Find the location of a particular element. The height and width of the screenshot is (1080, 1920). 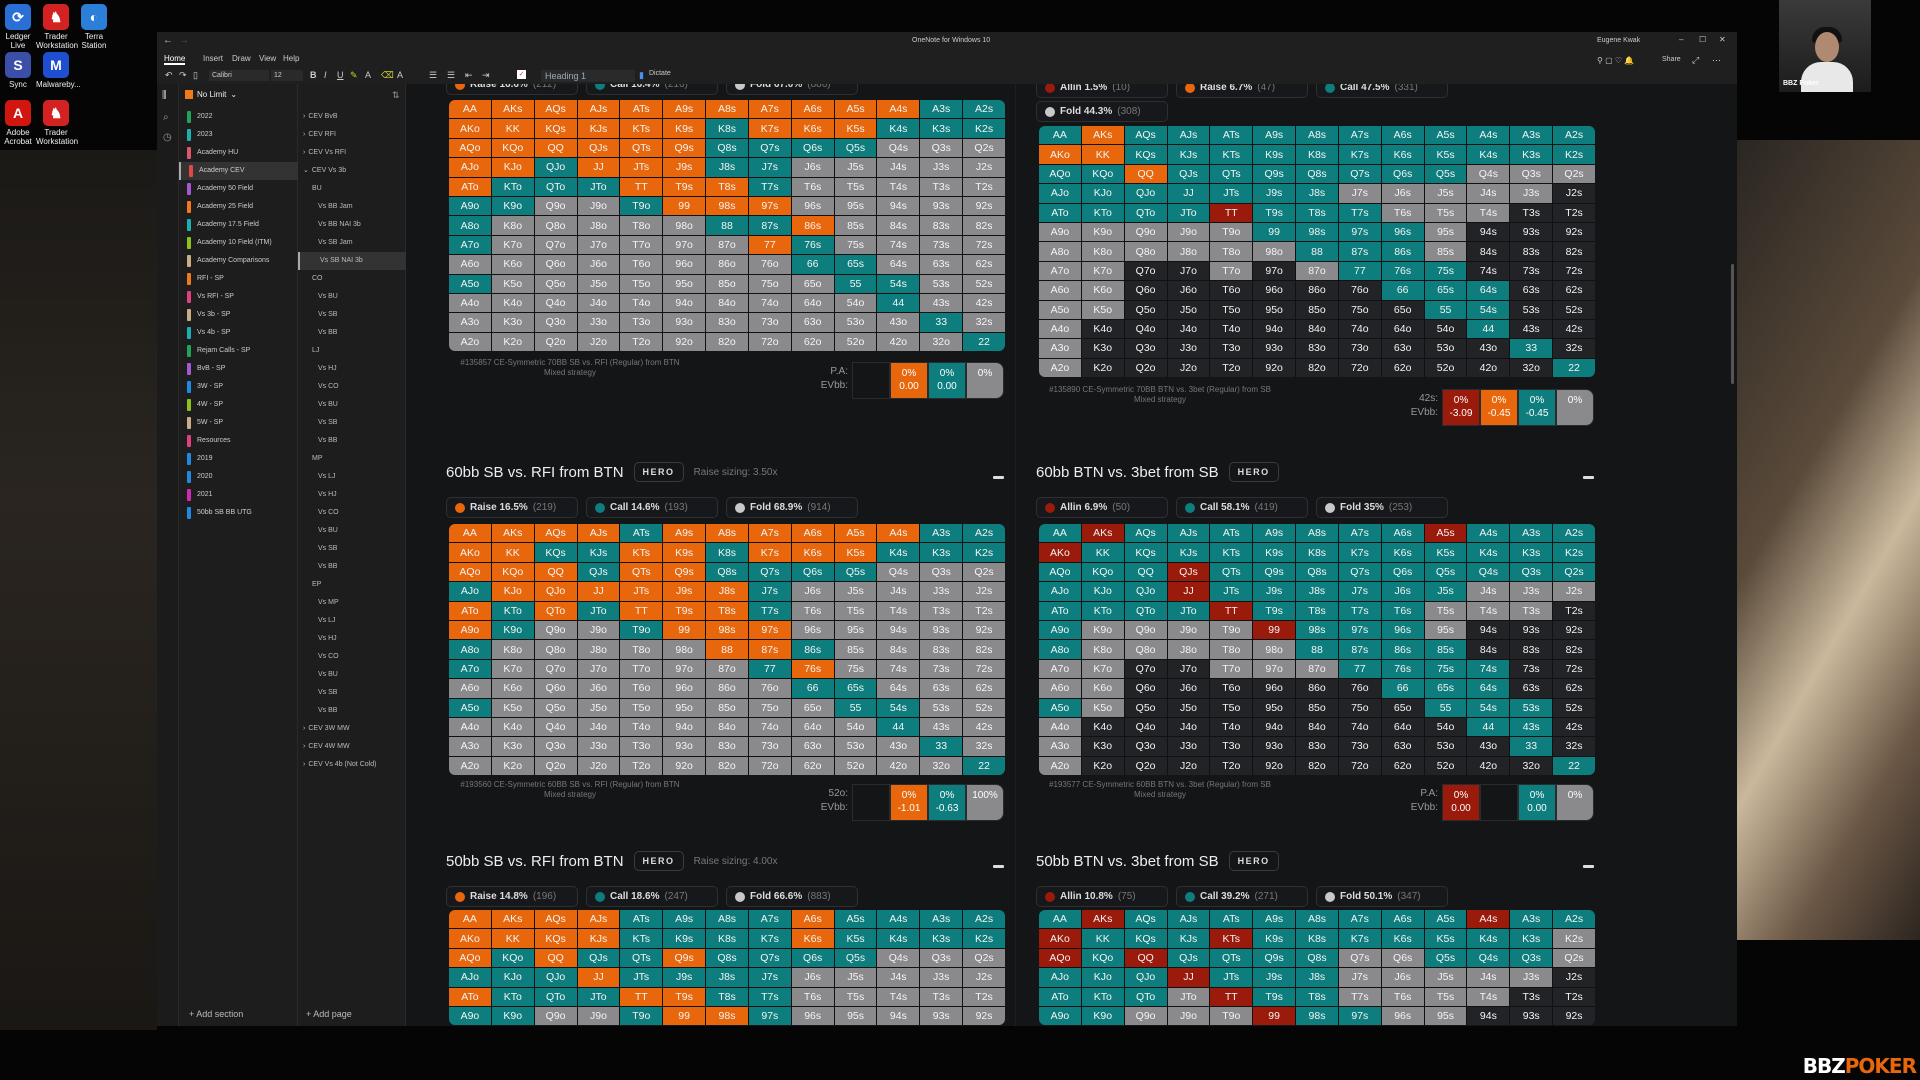

hand-cell: Q9o is located at coordinates (555, 1016).